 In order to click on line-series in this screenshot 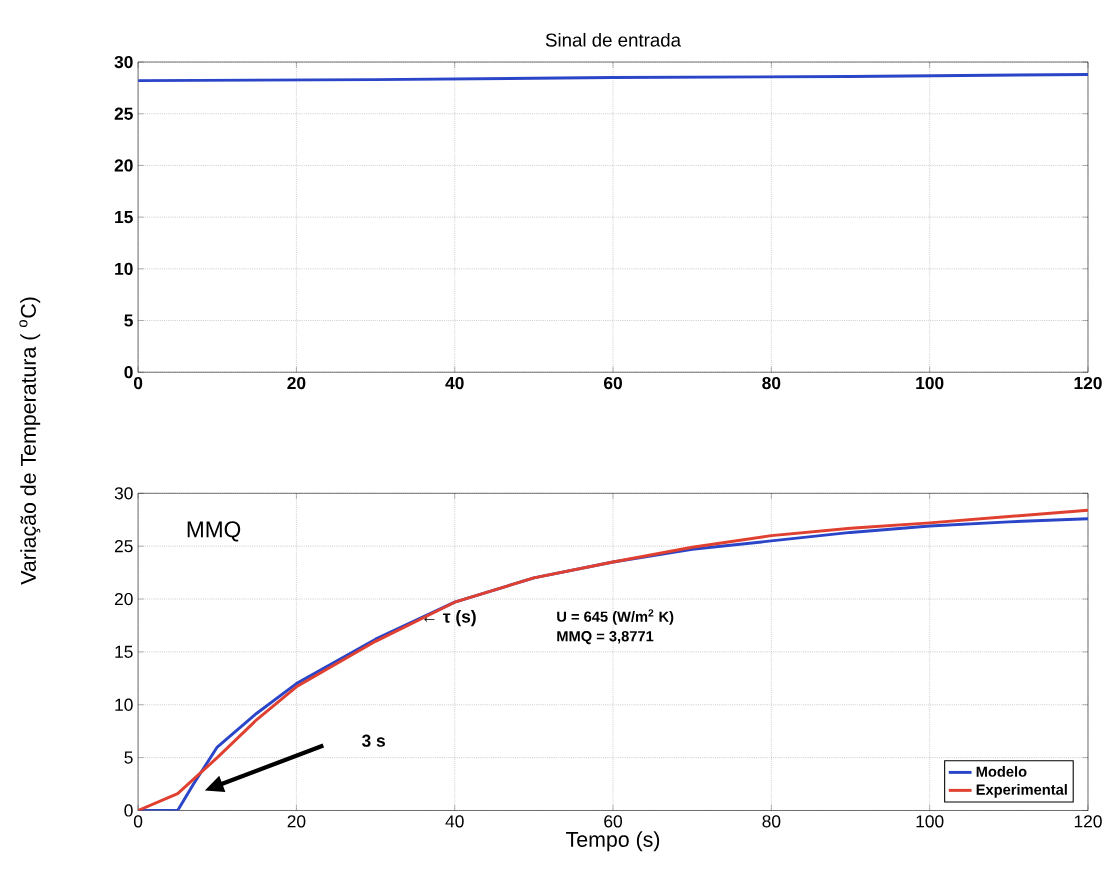, I will do `click(613, 78)`.